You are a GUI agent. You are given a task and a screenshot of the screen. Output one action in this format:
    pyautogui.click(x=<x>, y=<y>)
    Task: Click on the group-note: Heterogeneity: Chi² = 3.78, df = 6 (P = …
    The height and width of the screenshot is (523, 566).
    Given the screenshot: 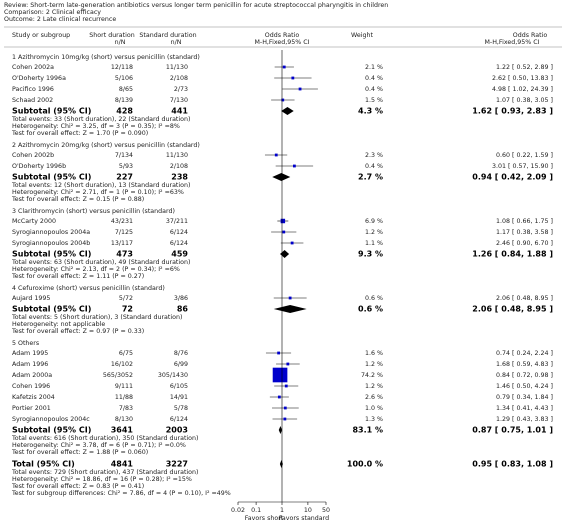 What is the action you would take?
    pyautogui.click(x=99, y=445)
    